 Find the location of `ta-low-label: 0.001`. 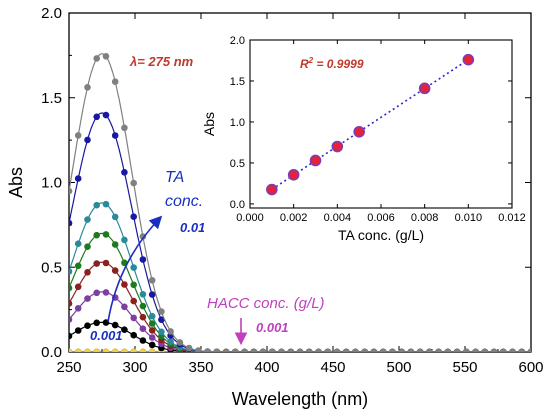

ta-low-label: 0.001 is located at coordinates (106, 335).